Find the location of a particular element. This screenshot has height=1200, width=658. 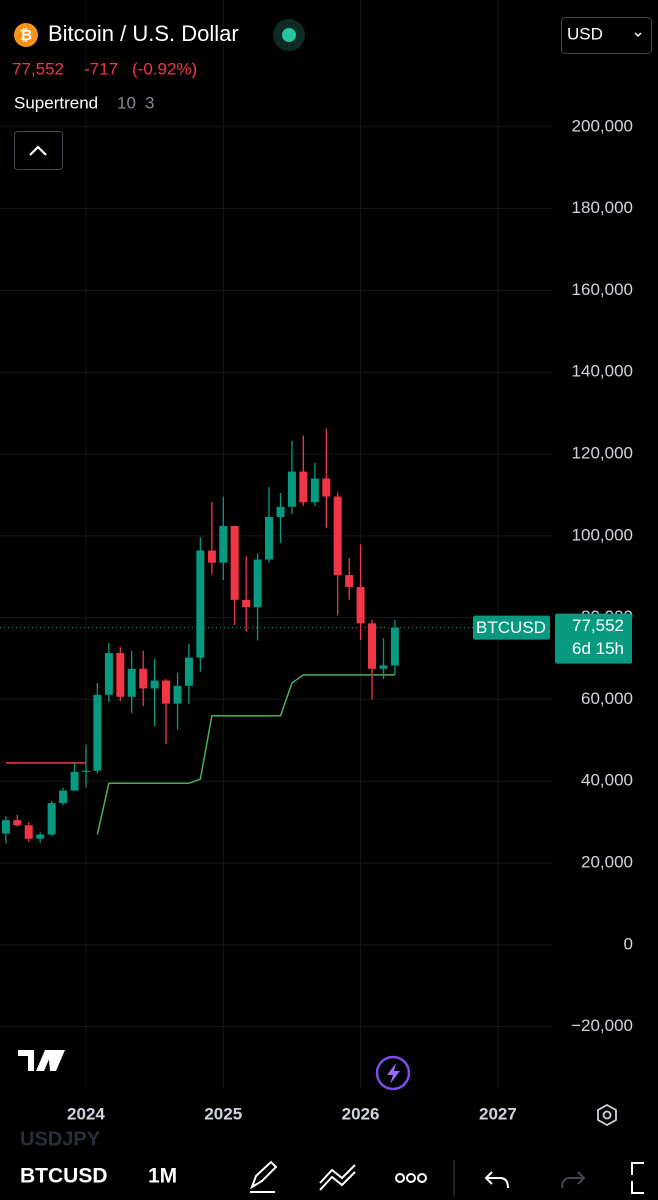

status-dot is located at coordinates (289, 35).